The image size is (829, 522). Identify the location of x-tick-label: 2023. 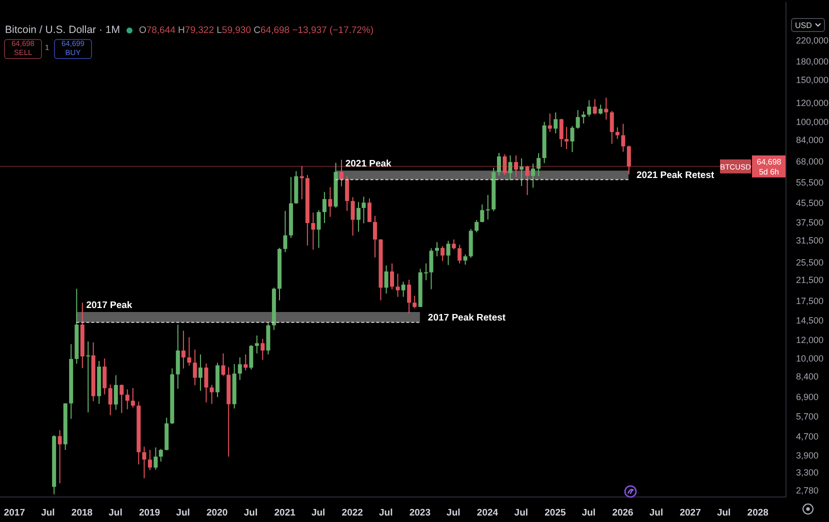
(419, 513).